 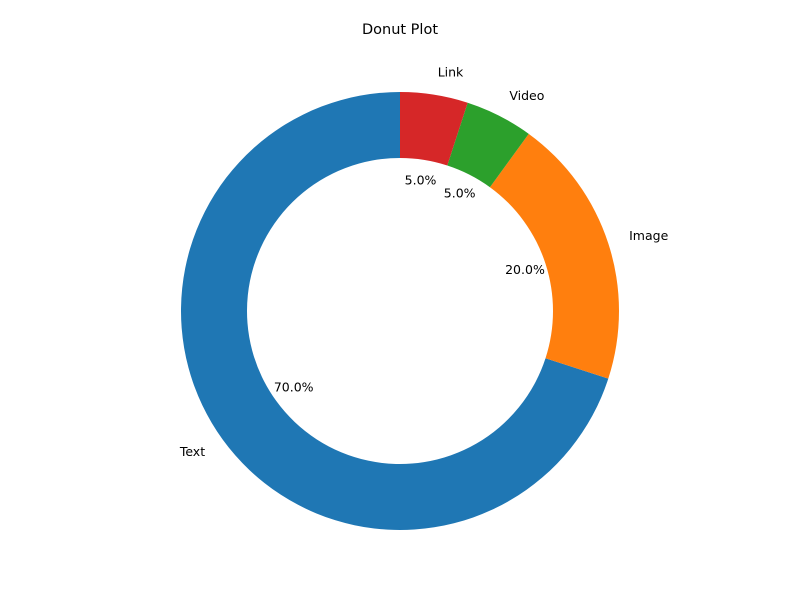 What do you see at coordinates (192, 451) in the screenshot?
I see `slice-label-text: Text` at bounding box center [192, 451].